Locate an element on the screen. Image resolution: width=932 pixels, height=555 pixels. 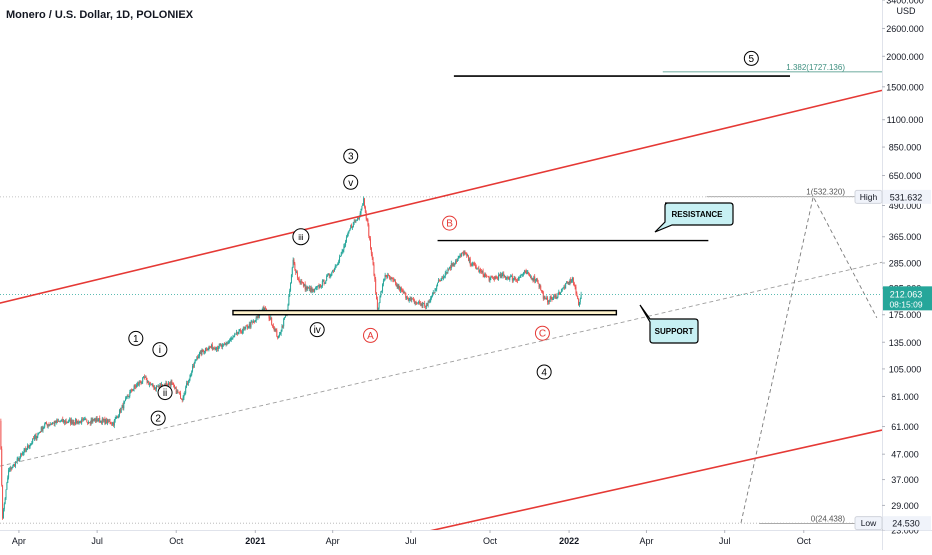
x-tick-label: Apr is located at coordinates (333, 541).